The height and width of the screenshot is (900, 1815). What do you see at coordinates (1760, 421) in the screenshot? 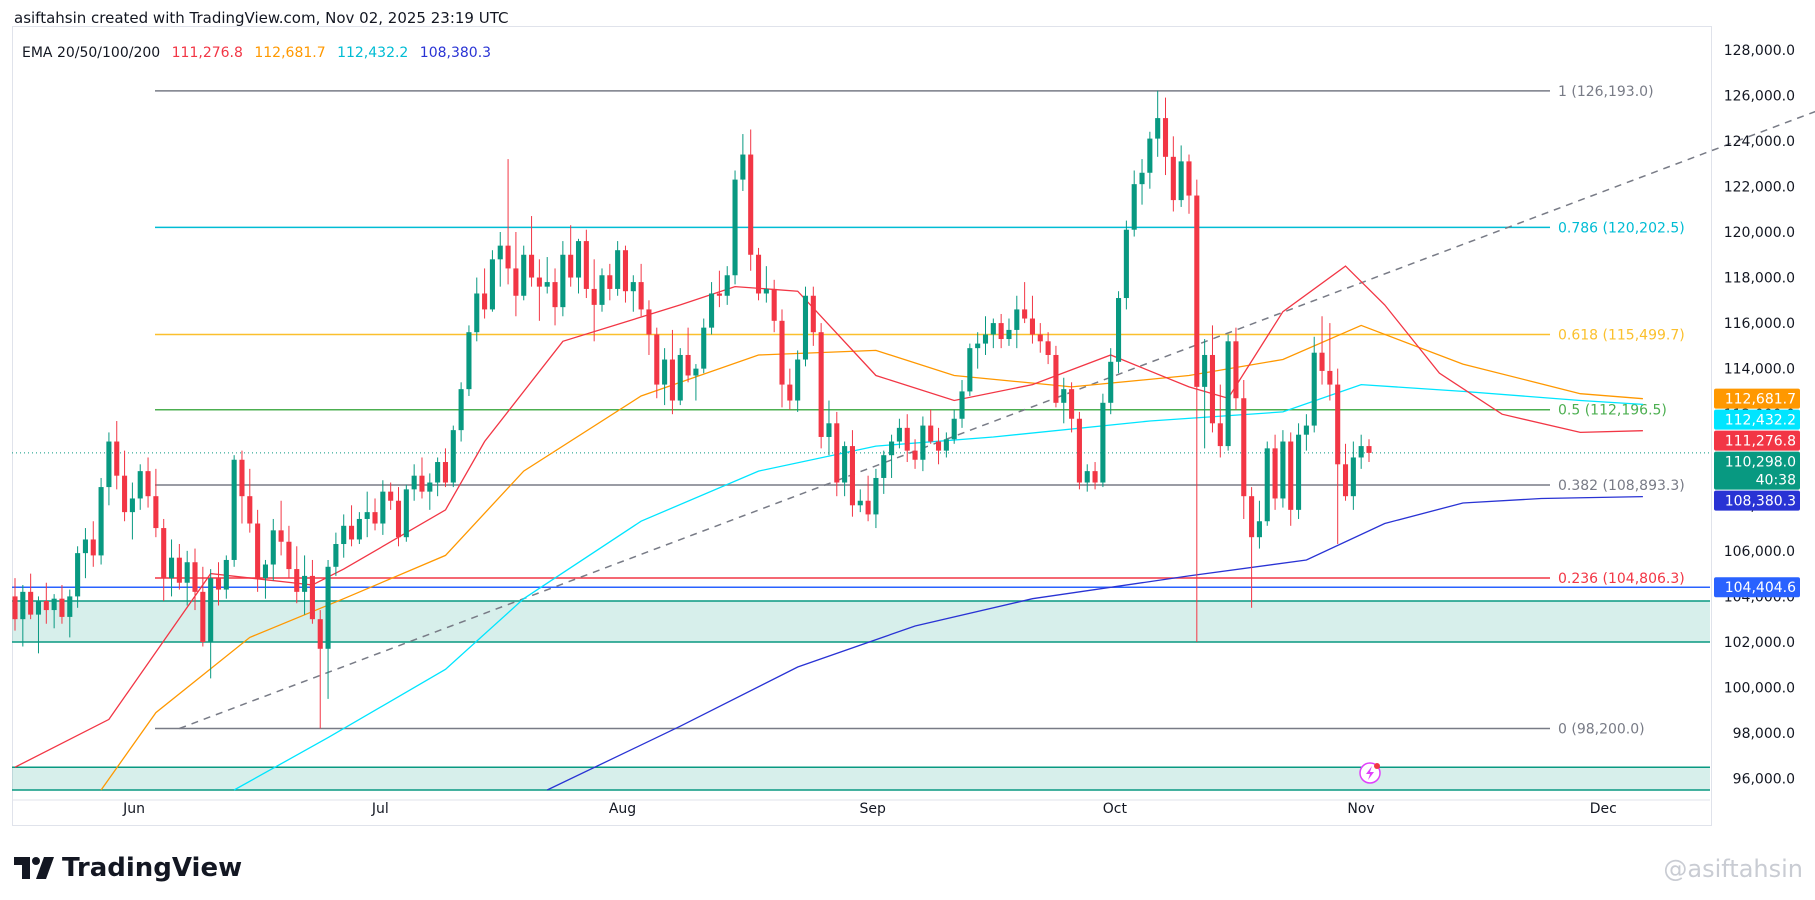
I see `price-label-text: 112,432.2` at bounding box center [1760, 421].